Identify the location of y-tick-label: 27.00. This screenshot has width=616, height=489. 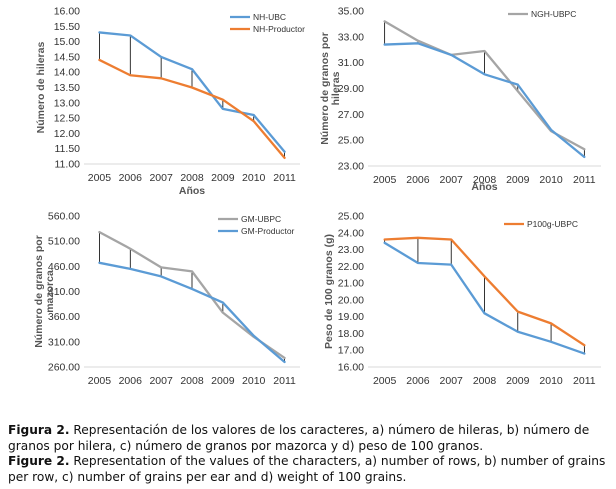
(351, 115).